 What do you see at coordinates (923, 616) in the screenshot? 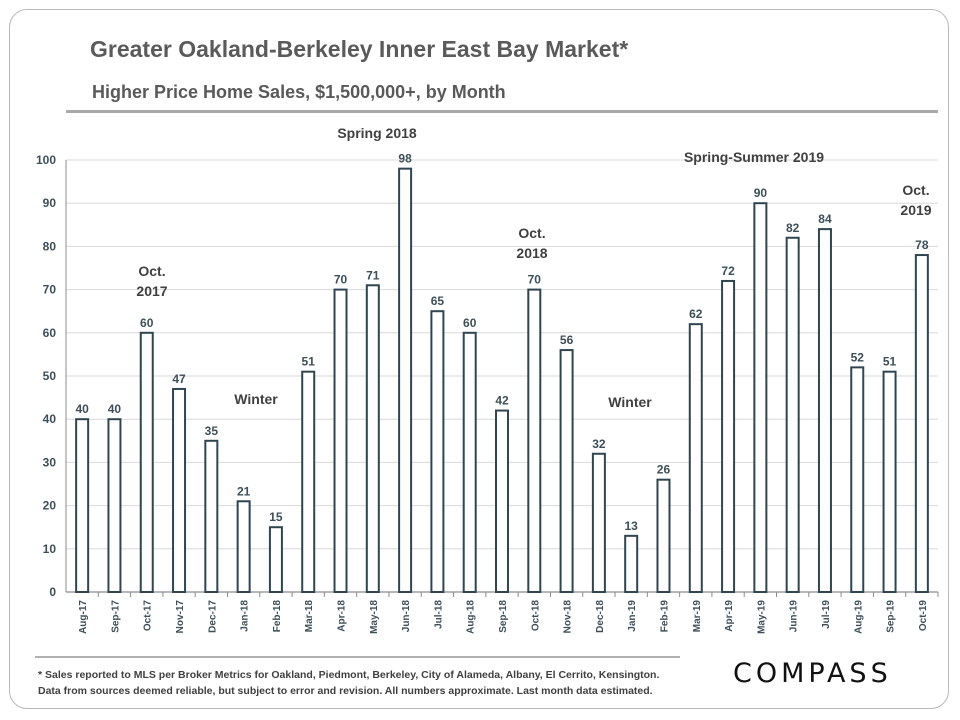
I see `x-tick-label: Oct-19` at bounding box center [923, 616].